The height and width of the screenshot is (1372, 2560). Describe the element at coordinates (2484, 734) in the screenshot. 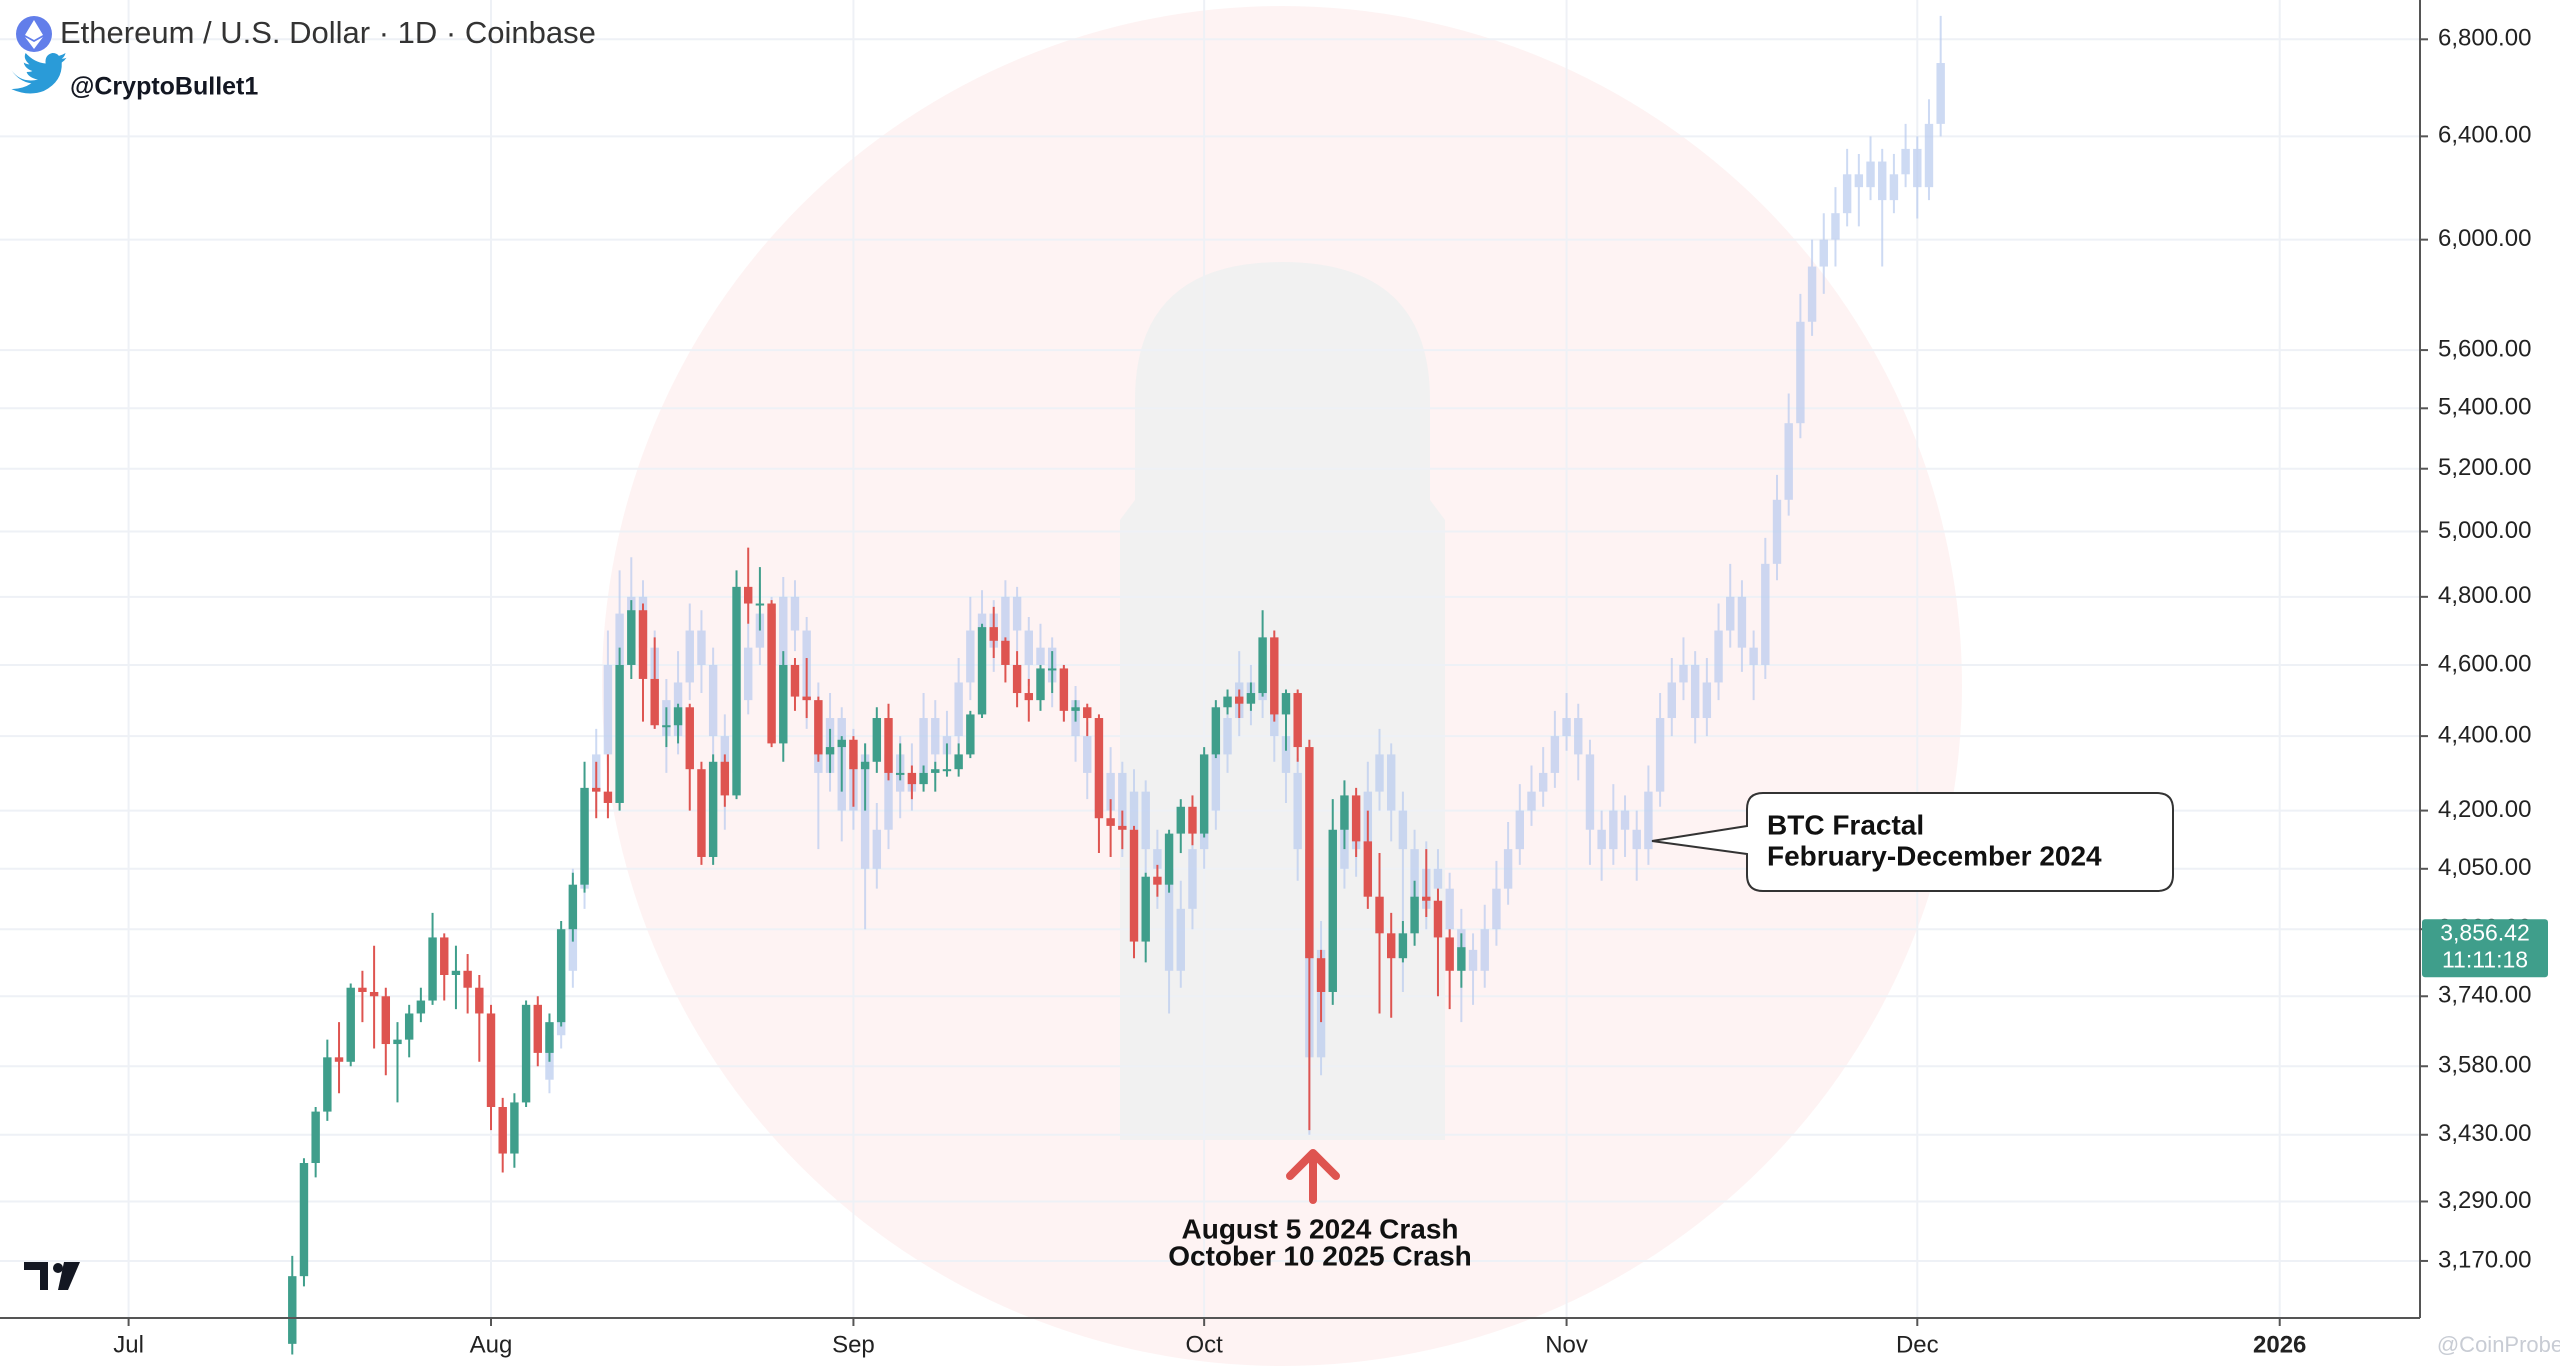

I see `y-tick-label: 4,400.00` at that location.